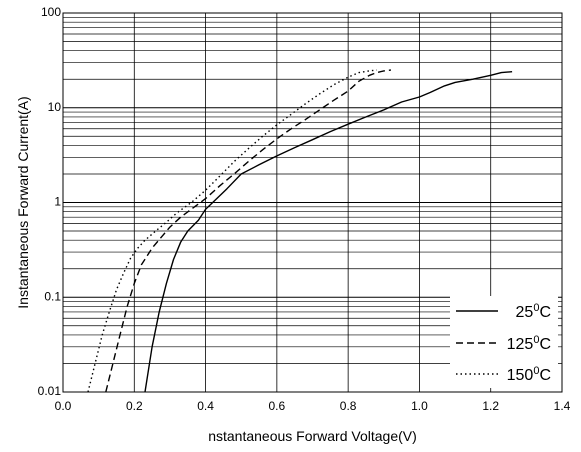  I want to click on legend-label-25c: 250C, so click(533, 311).